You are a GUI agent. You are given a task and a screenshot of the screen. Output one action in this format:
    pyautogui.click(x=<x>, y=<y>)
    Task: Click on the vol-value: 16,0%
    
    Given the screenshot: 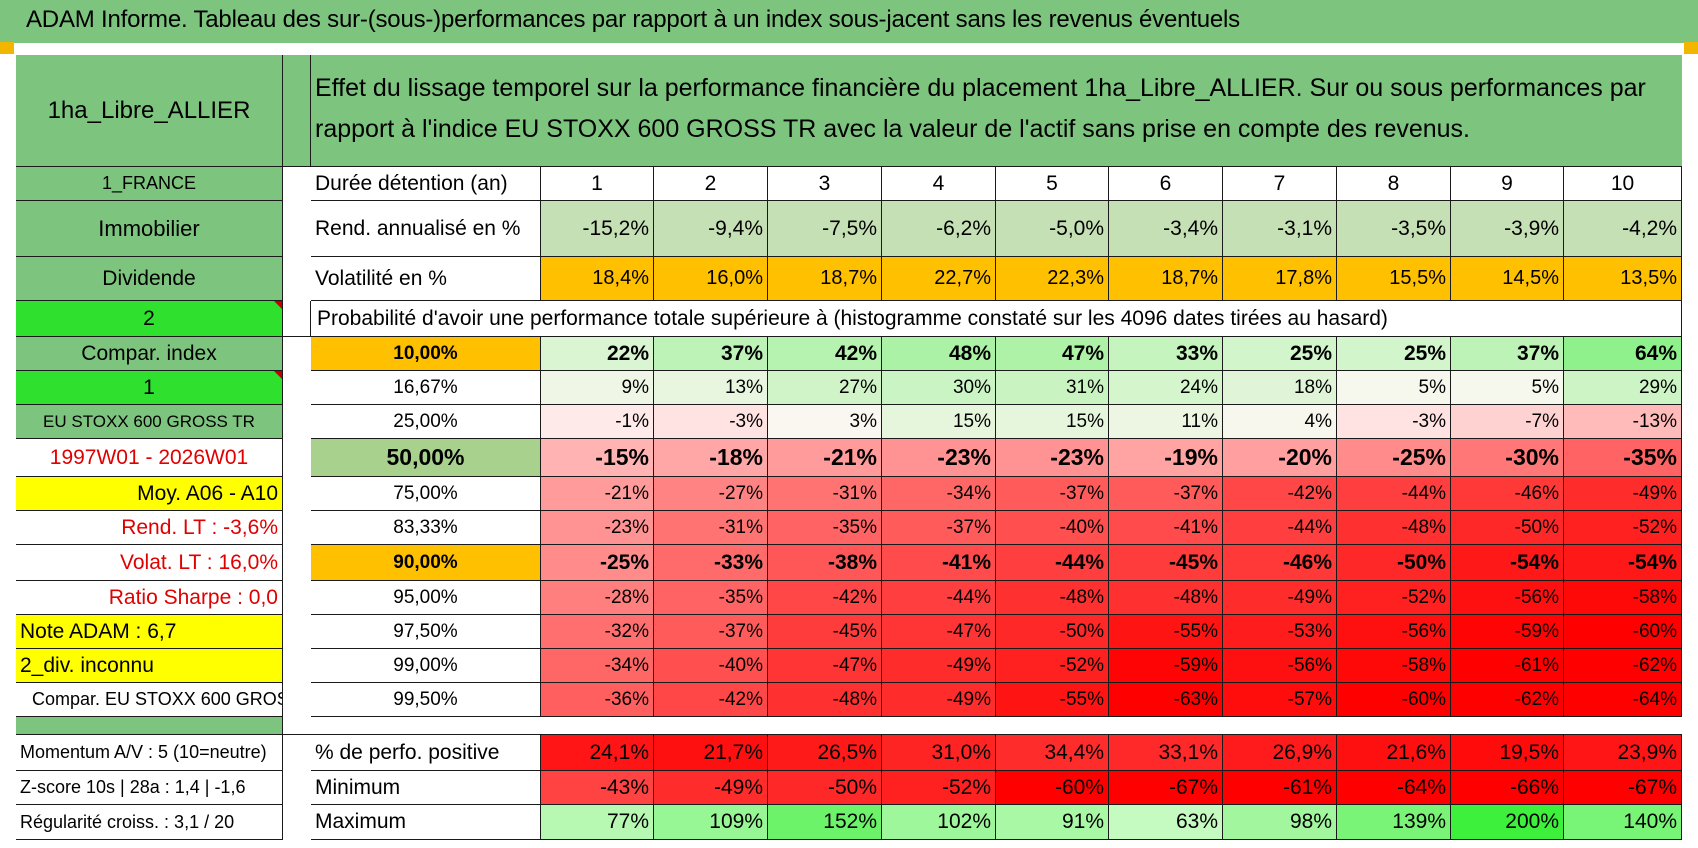 What is the action you would take?
    pyautogui.click(x=711, y=279)
    